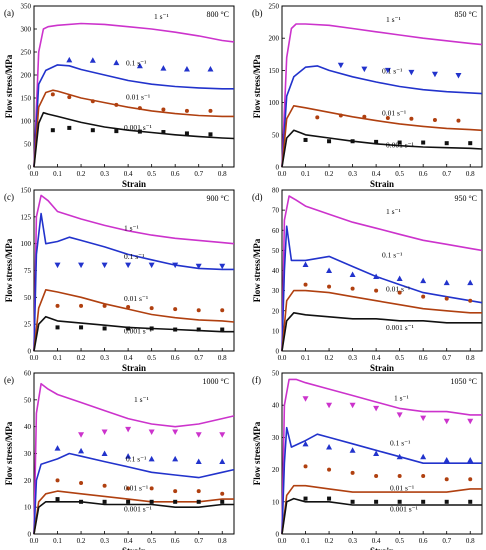  I want to click on y-tick-label: 25, so click(28, 325).